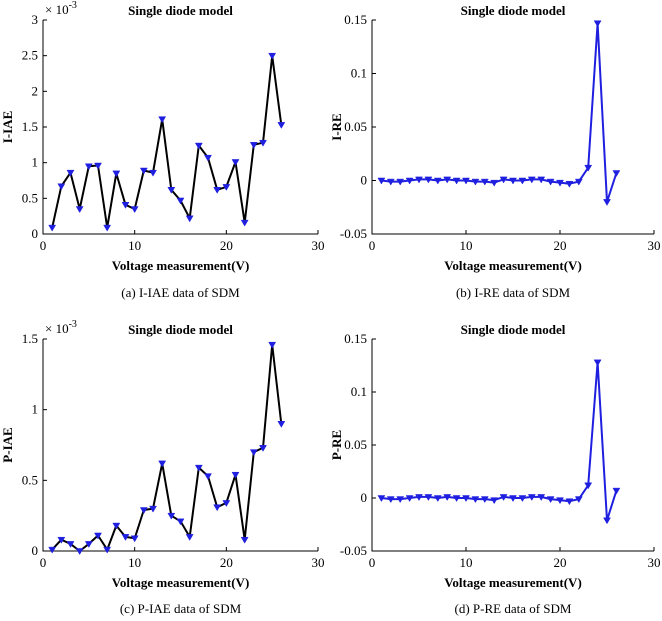  Describe the element at coordinates (35, 90) in the screenshot. I see `y-tick-label: 2` at that location.